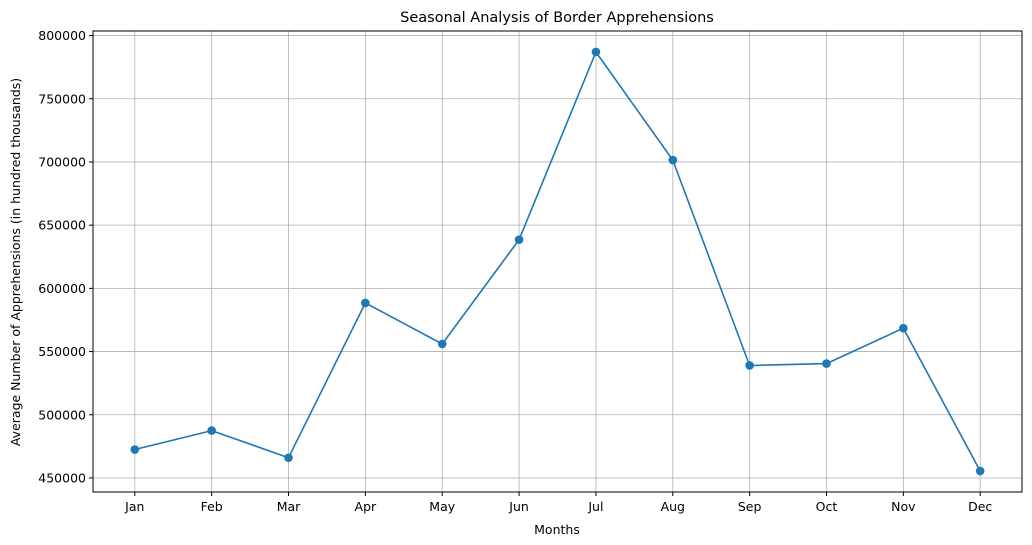  I want to click on y-tick-label: 550000, so click(62, 351).